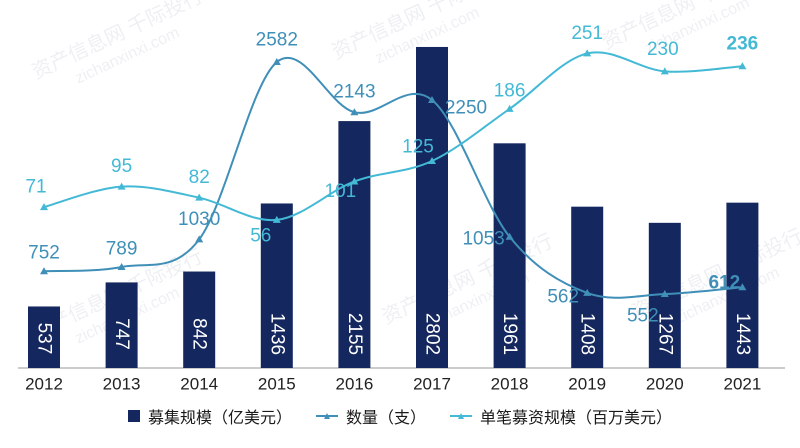 The width and height of the screenshot is (800, 448). What do you see at coordinates (663, 49) in the screenshot?
I see `avg-value-label-2020: 230` at bounding box center [663, 49].